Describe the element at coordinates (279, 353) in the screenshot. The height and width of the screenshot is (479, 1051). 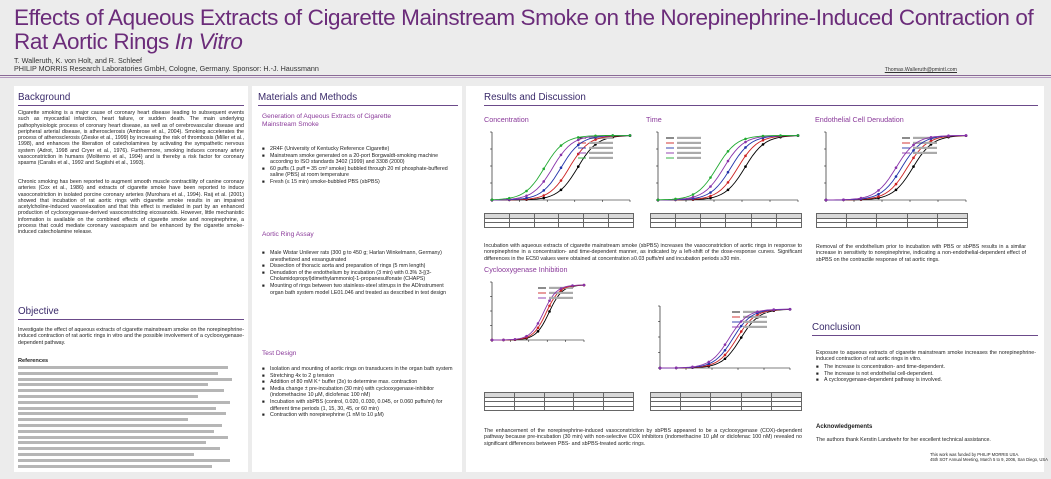
I see `test-design-heading: Test Design` at that location.